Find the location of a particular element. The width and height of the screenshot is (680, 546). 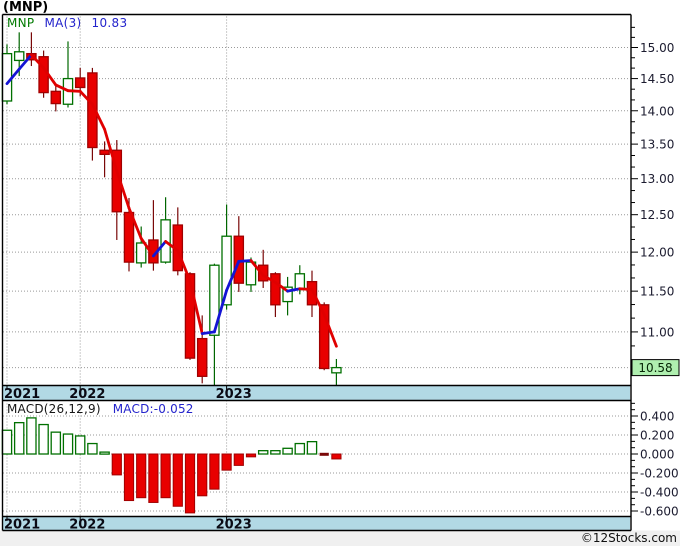

macd-value-label: MACD:-0.052 is located at coordinates (153, 409).